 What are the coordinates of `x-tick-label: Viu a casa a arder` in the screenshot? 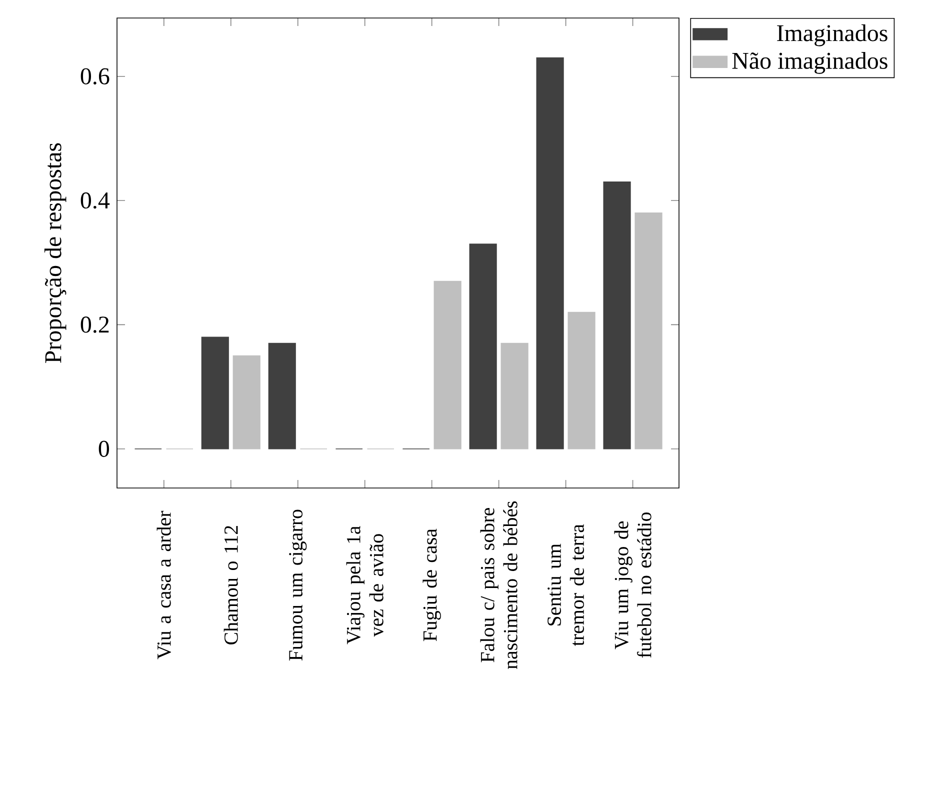 It's located at (163, 585).